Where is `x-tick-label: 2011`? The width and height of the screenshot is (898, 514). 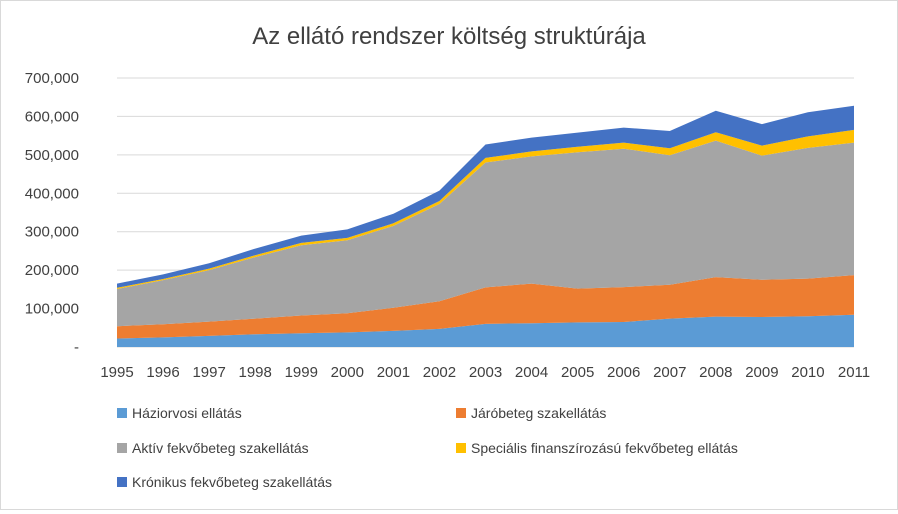 x-tick-label: 2011 is located at coordinates (854, 372).